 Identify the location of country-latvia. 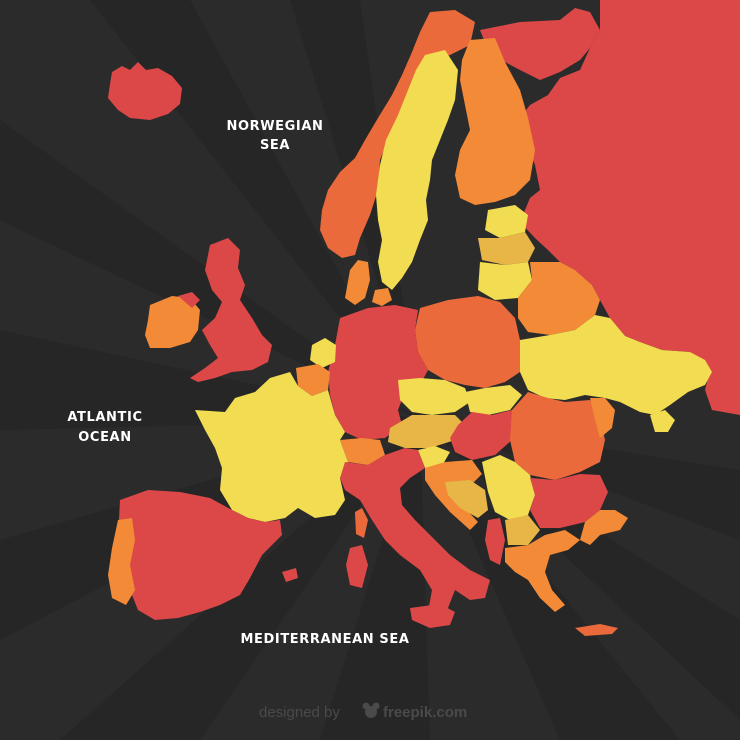
(506, 248).